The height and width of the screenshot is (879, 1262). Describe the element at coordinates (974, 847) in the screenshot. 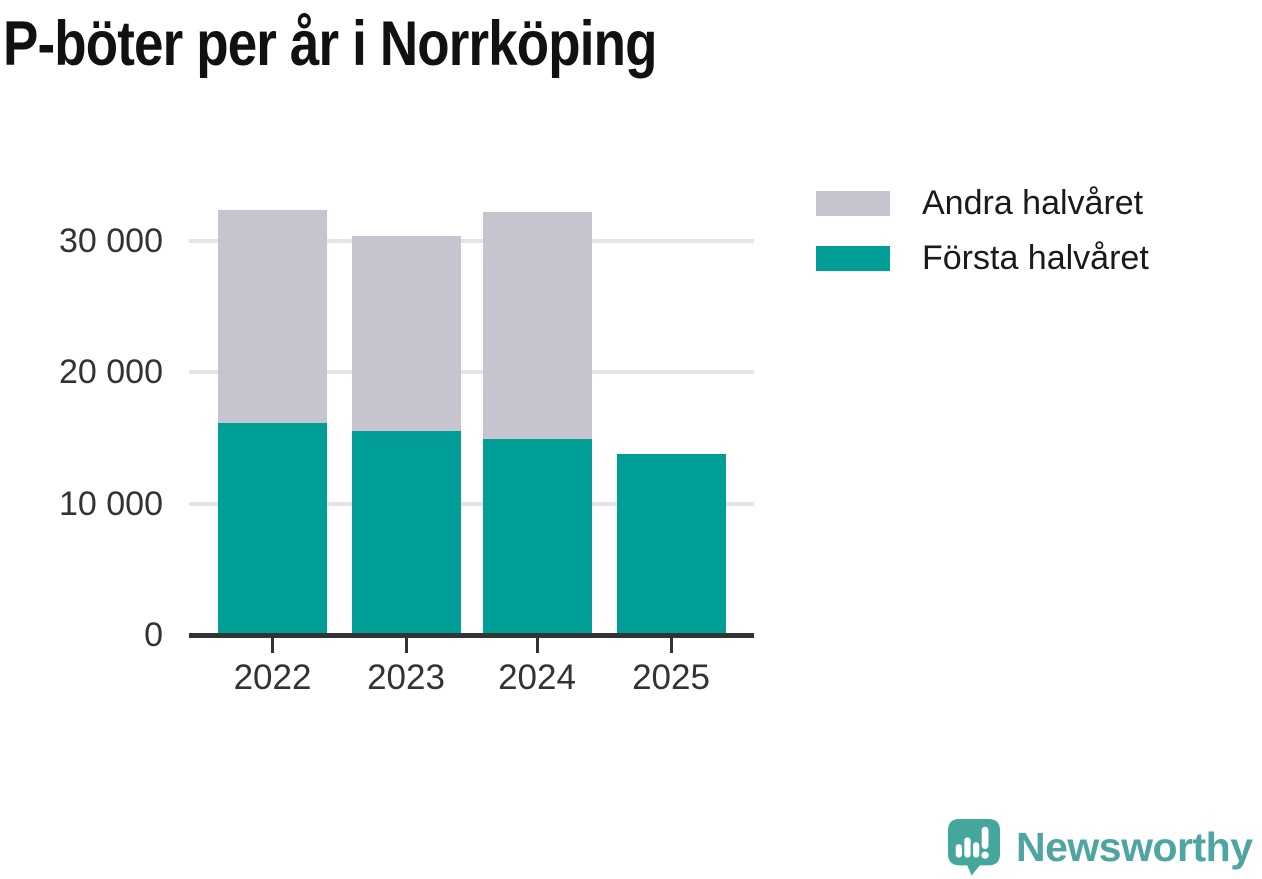

I see `newsworthy-bubble-chart-icon` at that location.